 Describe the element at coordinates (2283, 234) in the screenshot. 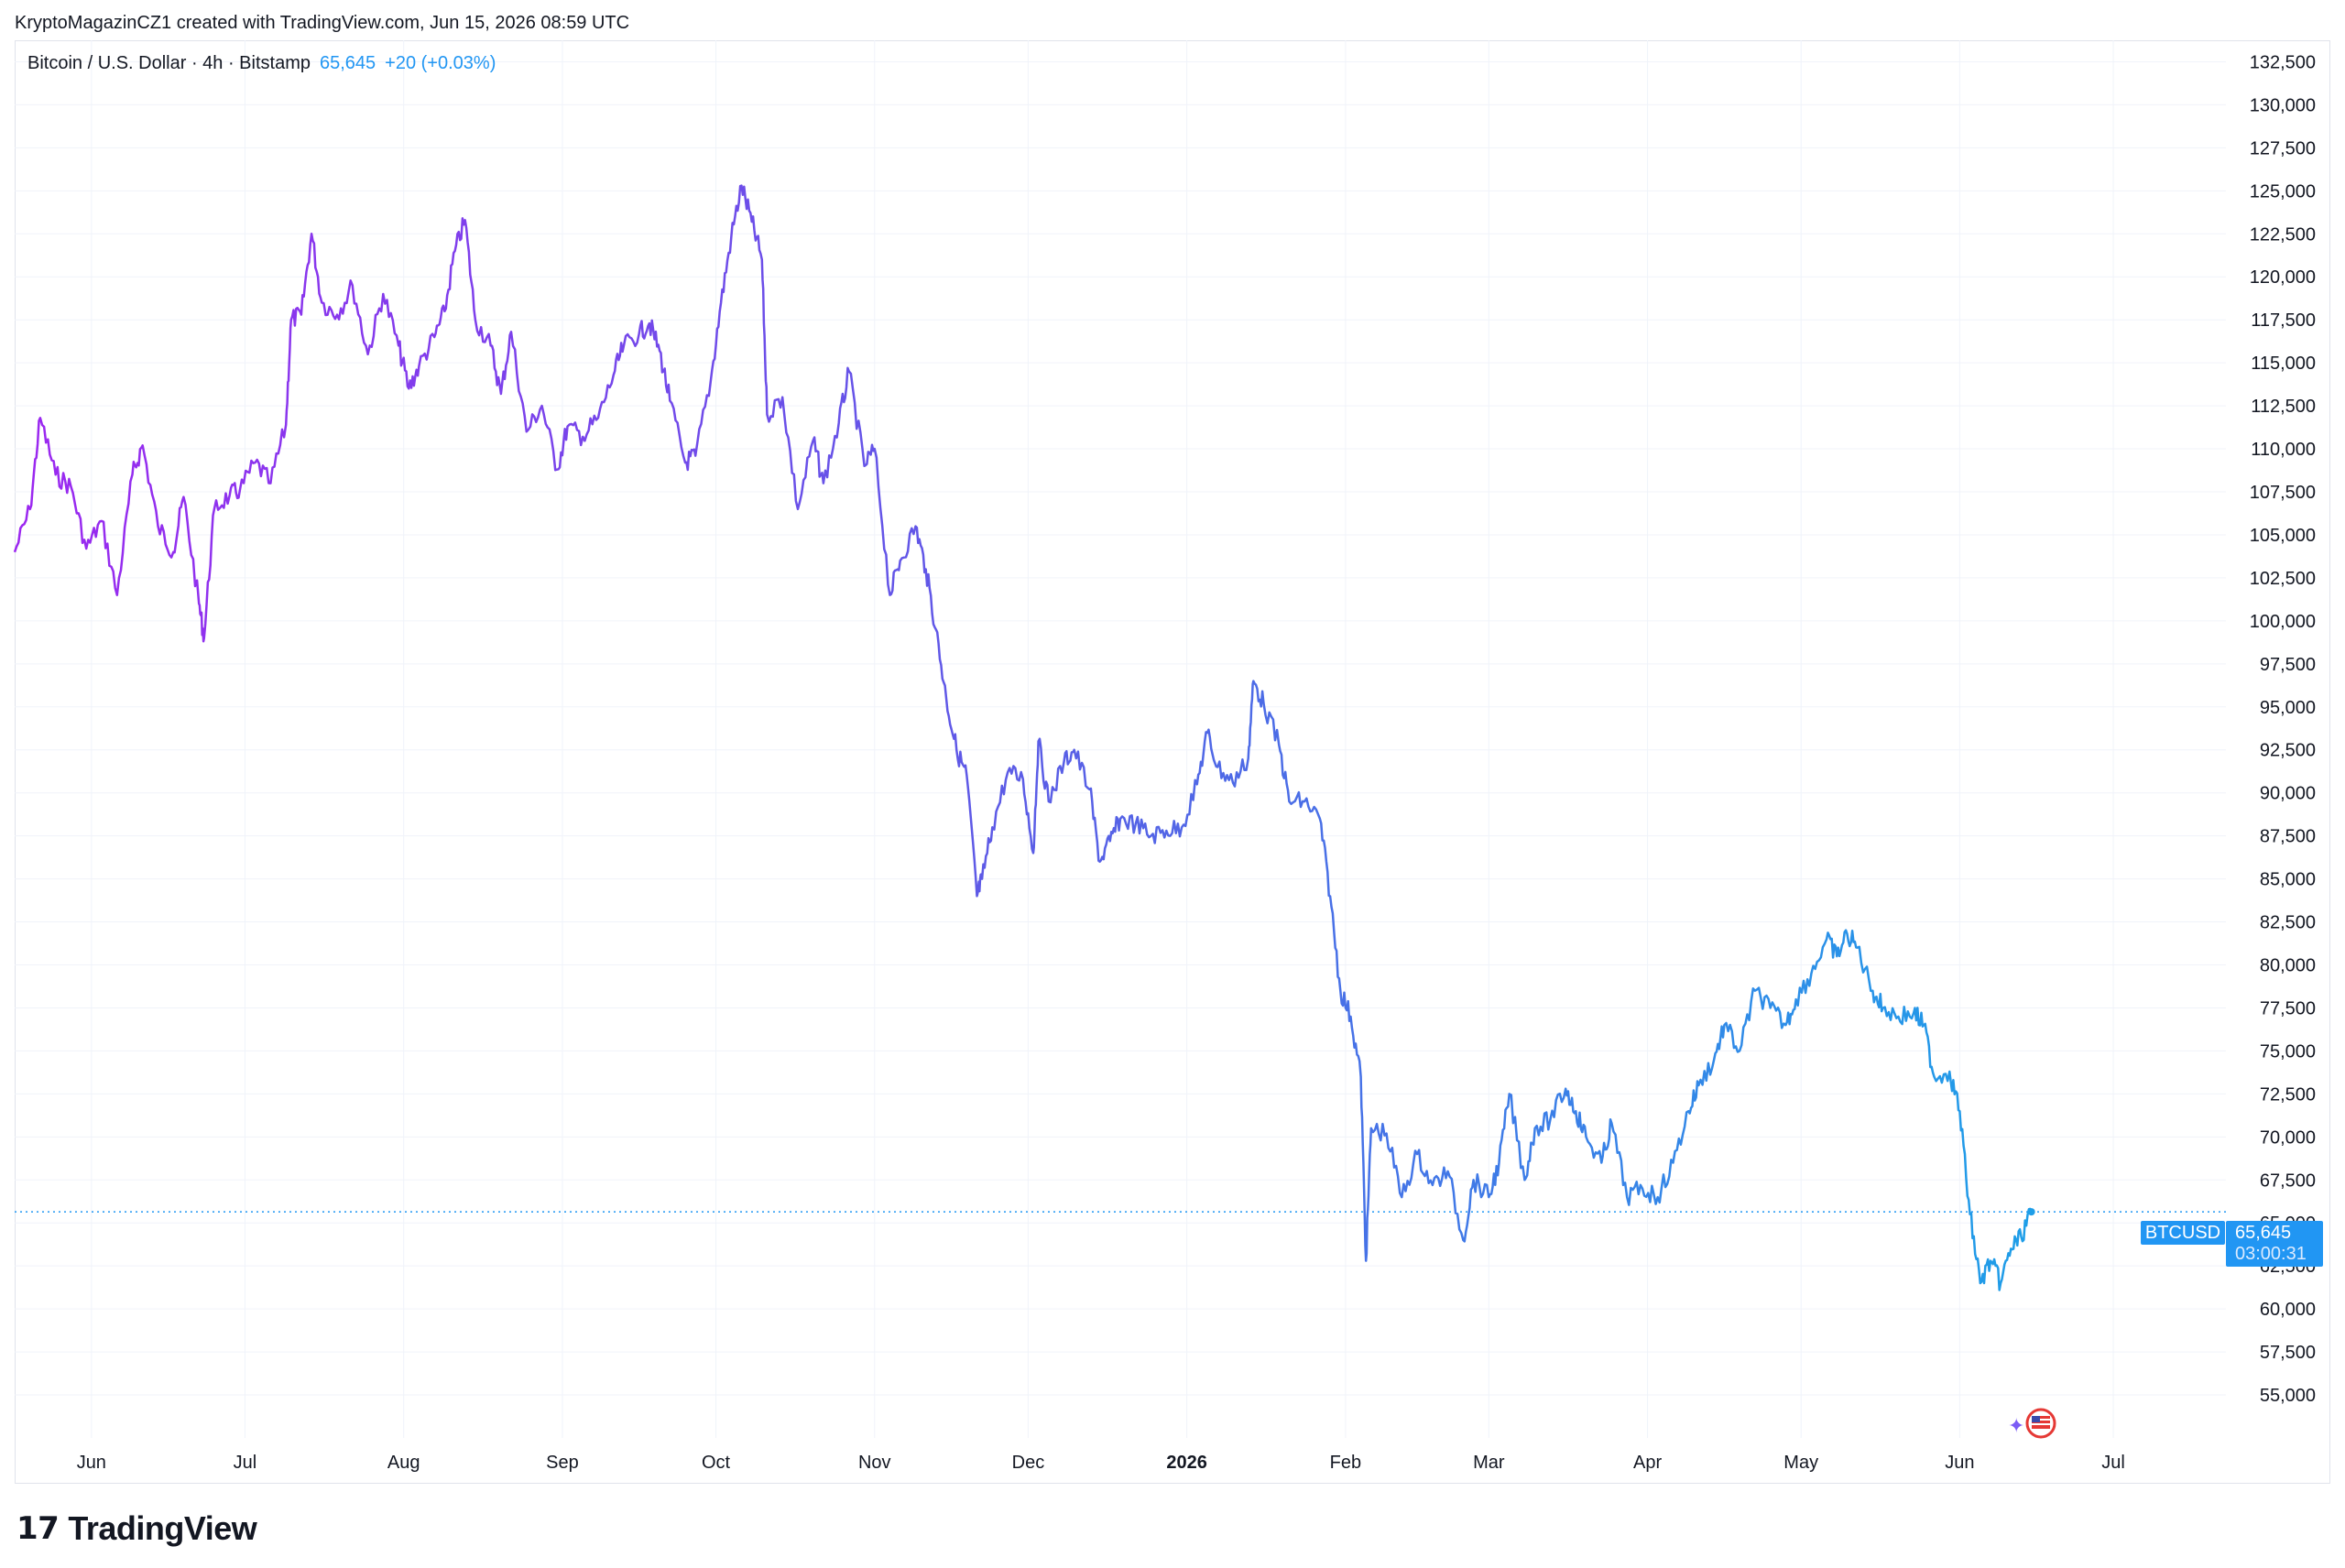

I see `y-tick-label: 122,500` at that location.